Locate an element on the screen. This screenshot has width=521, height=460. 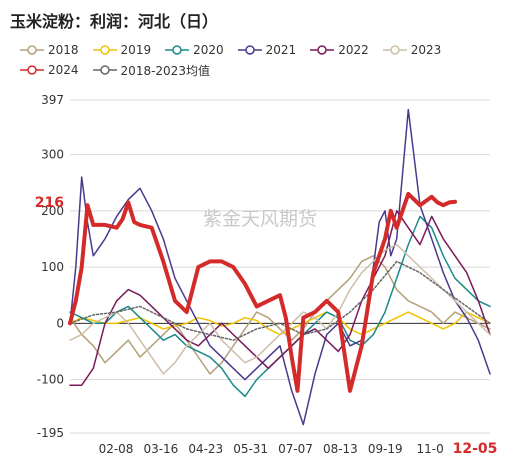
legend-item: 2018-2023均值 is located at coordinates (151, 70).